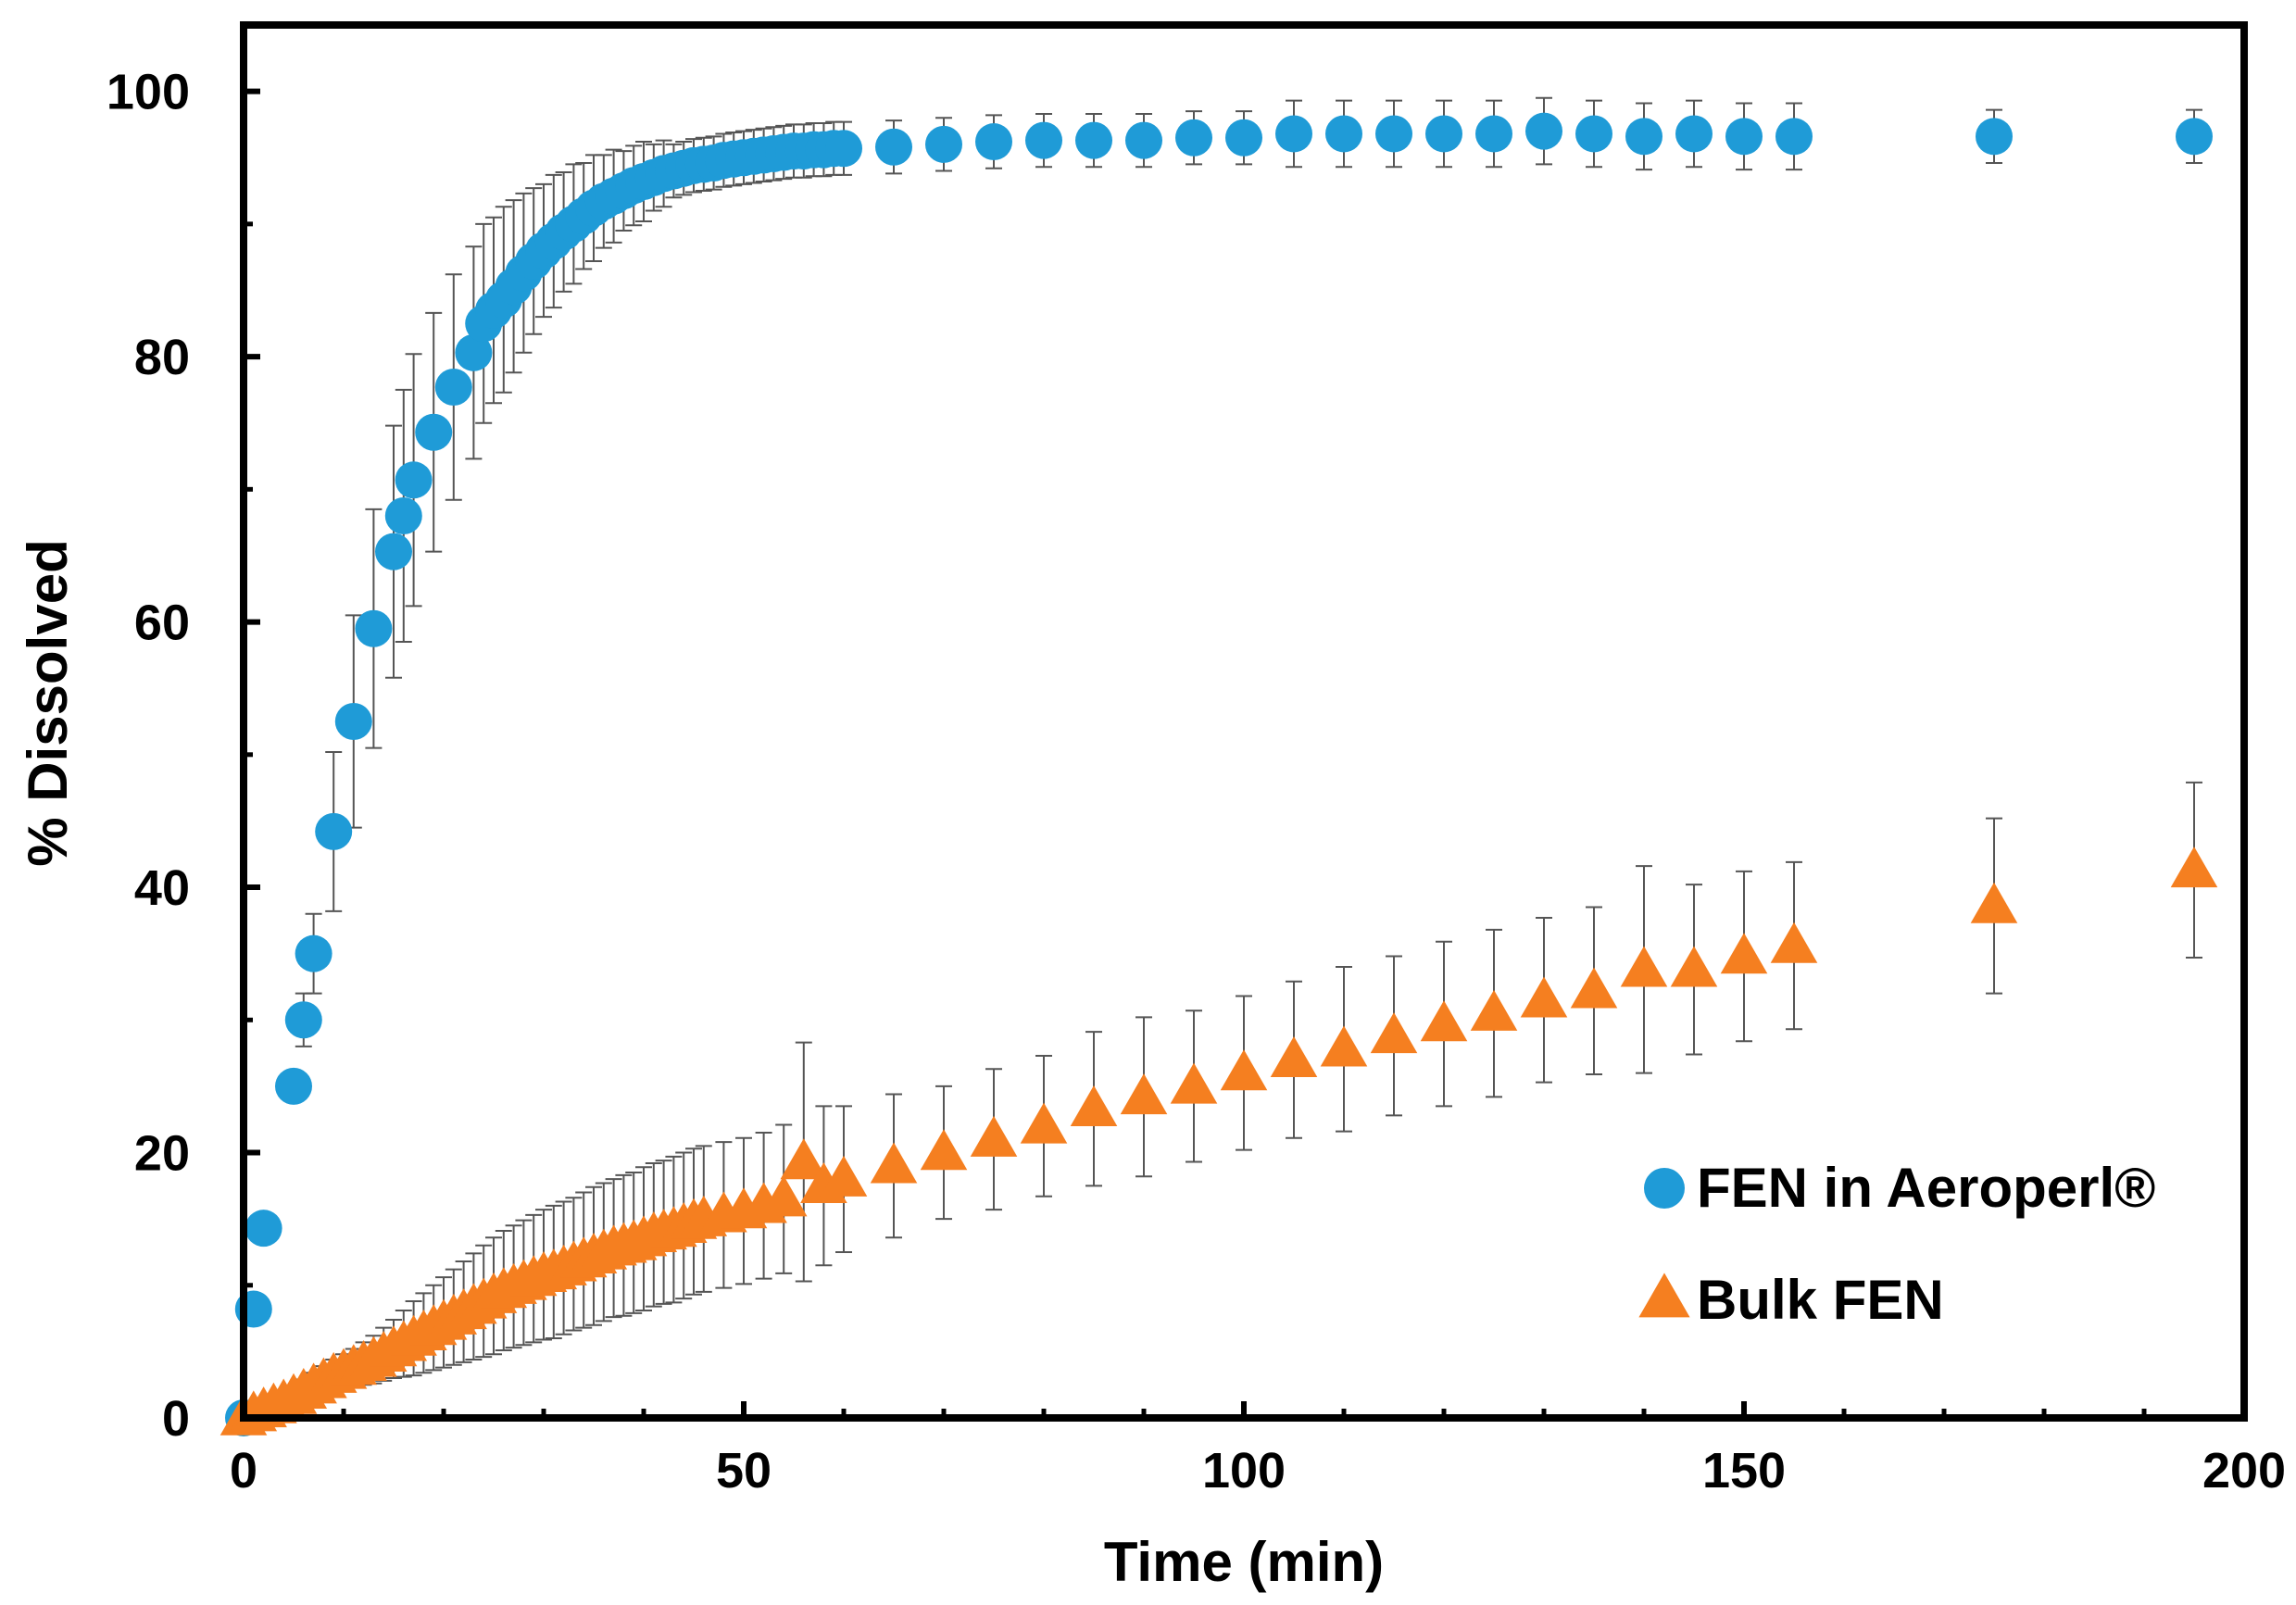  I want to click on y-tick-label: 40, so click(162, 888).